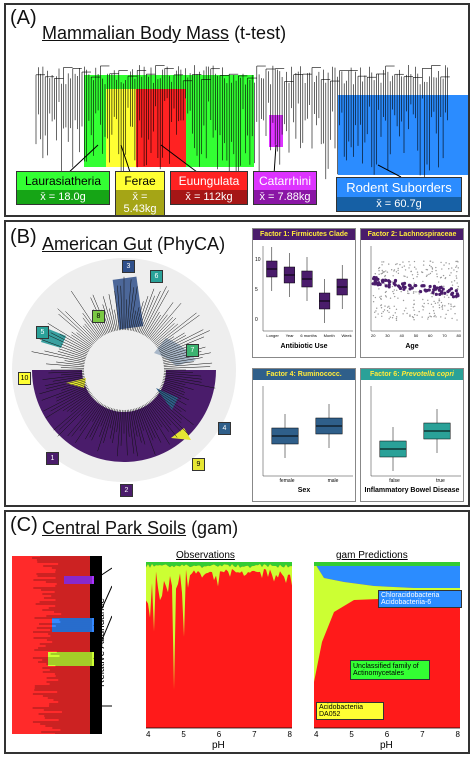  I want to click on tick: 6 months, so click(308, 335).